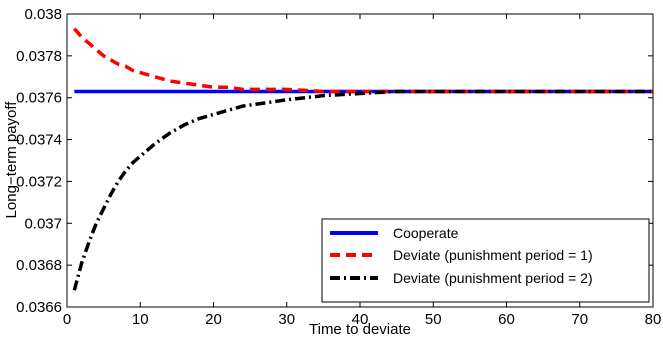 The image size is (663, 344). I want to click on x-tick-label: 50, so click(433, 319).